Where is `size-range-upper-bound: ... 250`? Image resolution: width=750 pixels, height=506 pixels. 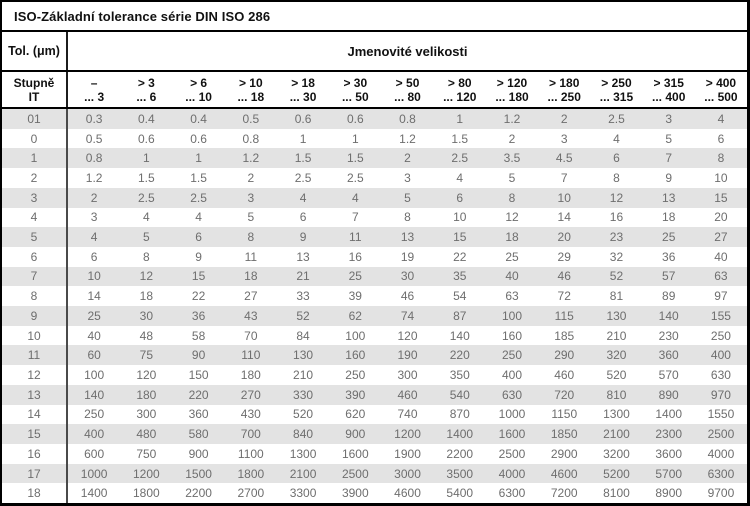
size-range-upper-bound: ... 250 is located at coordinates (564, 96).